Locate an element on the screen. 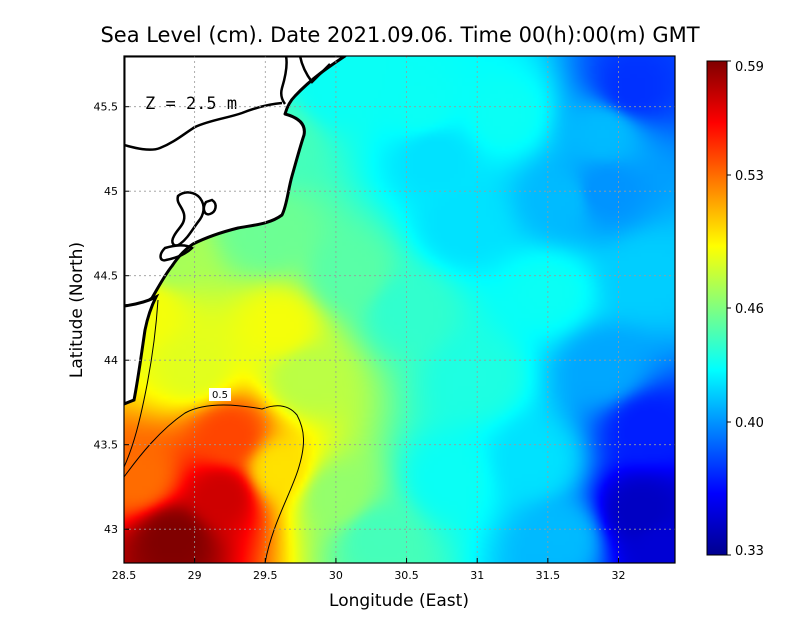 The image size is (800, 618). contour-label-bg is located at coordinates (220, 394).